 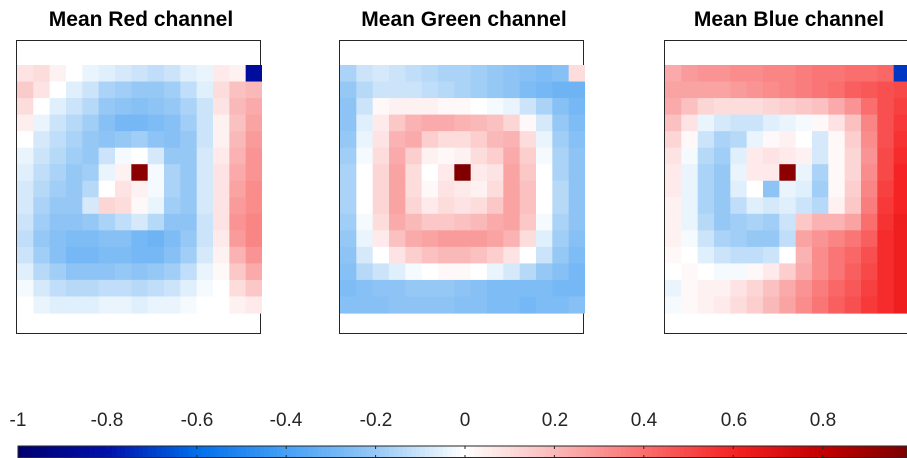 What do you see at coordinates (107, 420) in the screenshot?
I see `colorbar-tick-label: -0.8` at bounding box center [107, 420].